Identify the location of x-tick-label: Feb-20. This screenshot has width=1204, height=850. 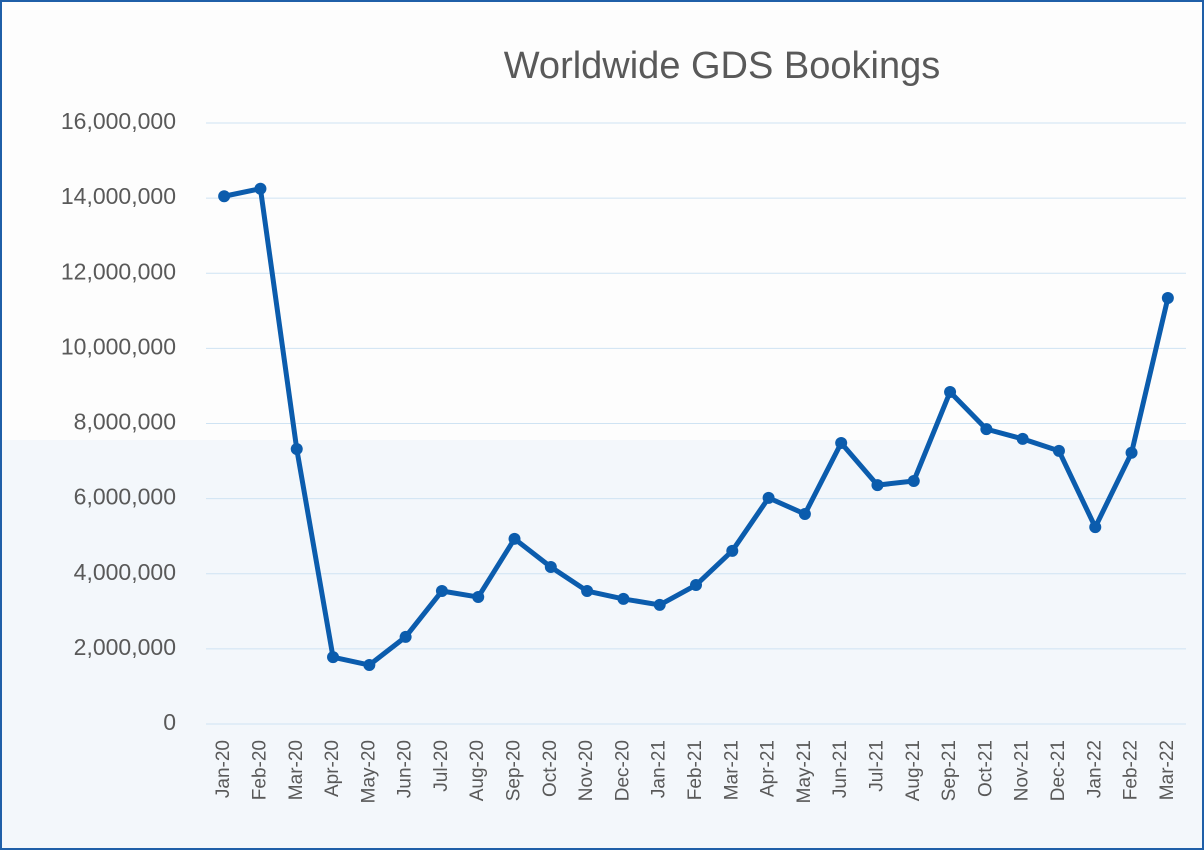
(259, 770).